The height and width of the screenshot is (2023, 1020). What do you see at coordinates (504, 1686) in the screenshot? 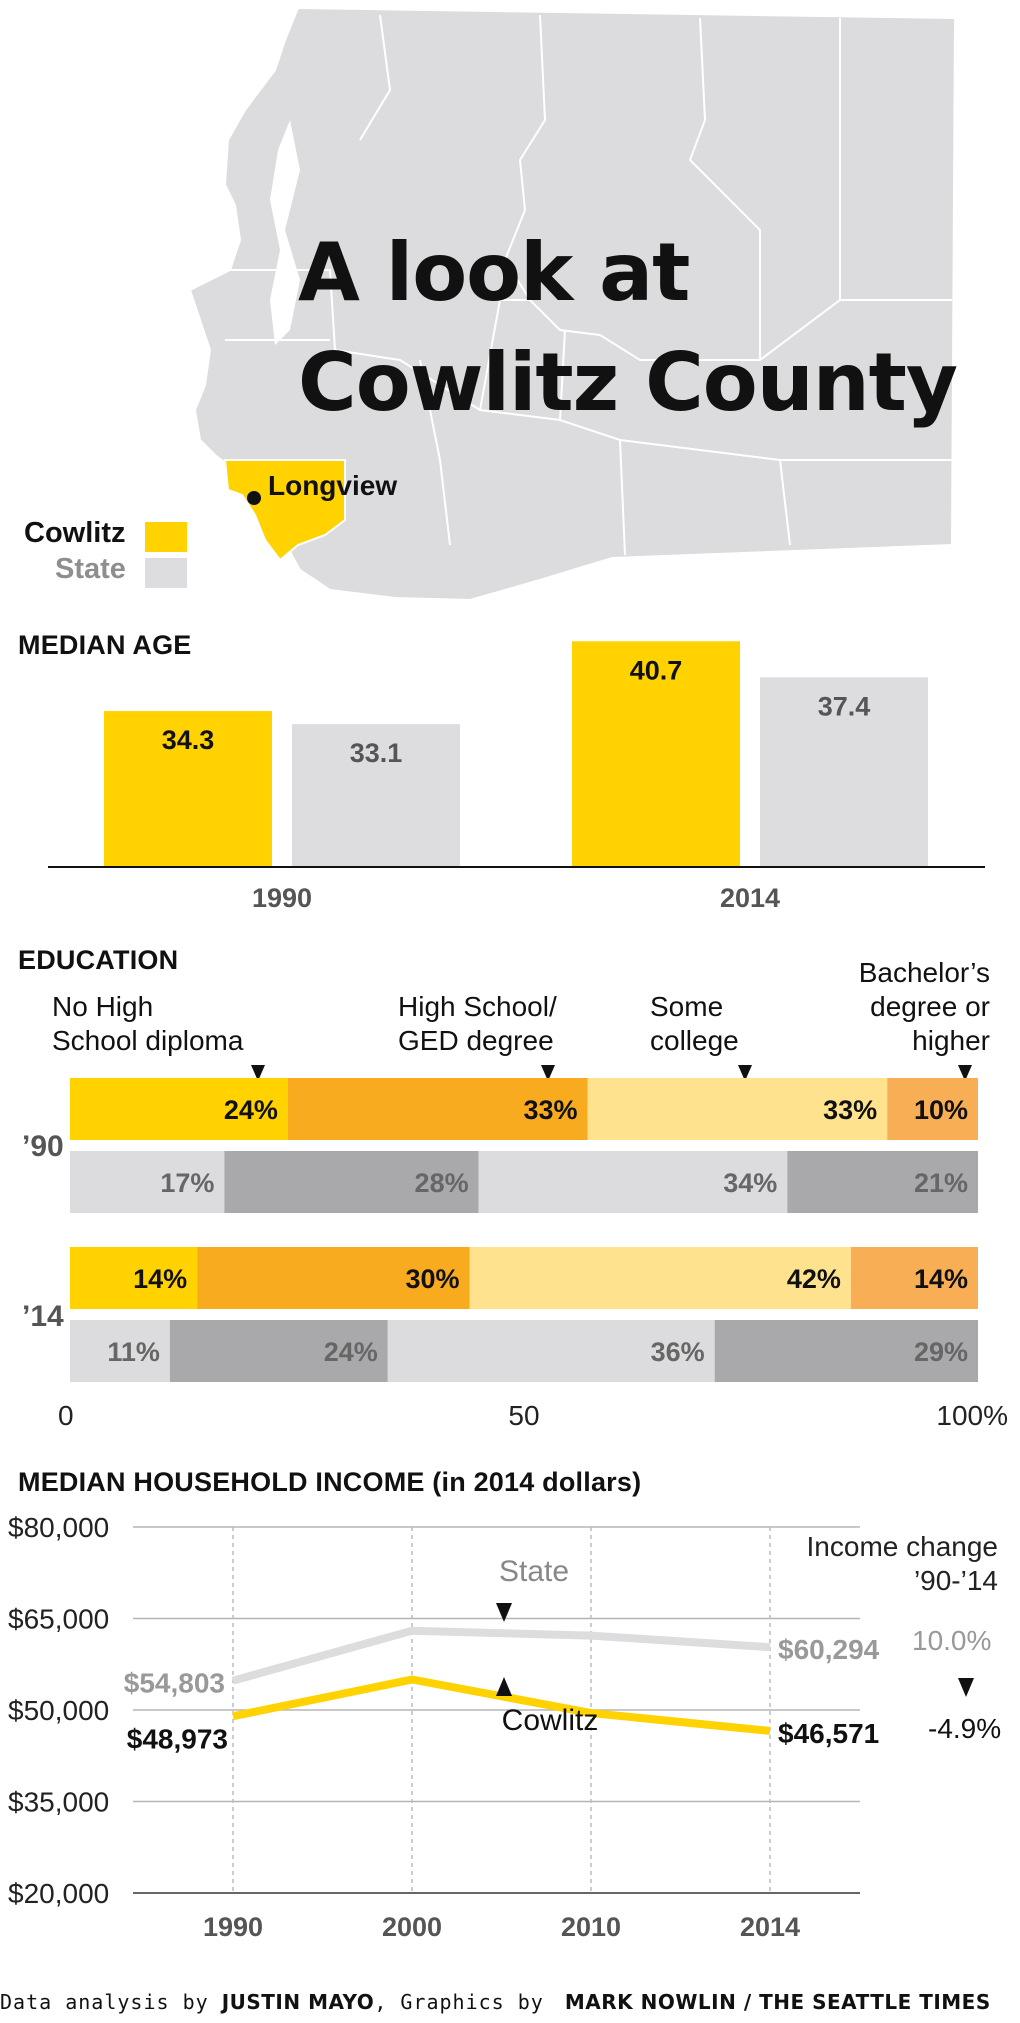
I see `cowlitz-pointer-icon` at bounding box center [504, 1686].